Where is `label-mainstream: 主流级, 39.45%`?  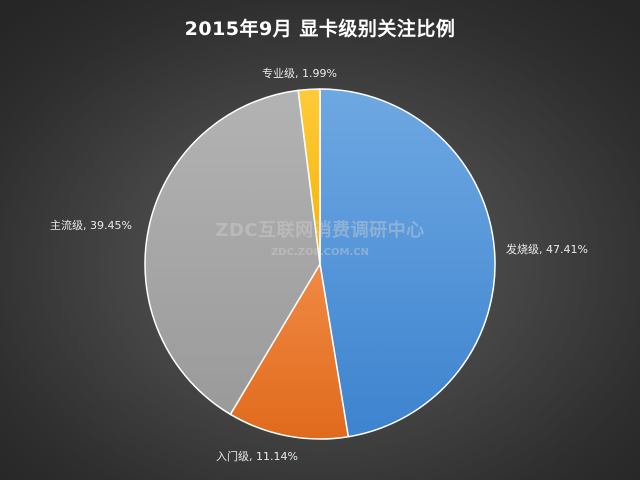 label-mainstream: 主流级, 39.45% is located at coordinates (91, 225).